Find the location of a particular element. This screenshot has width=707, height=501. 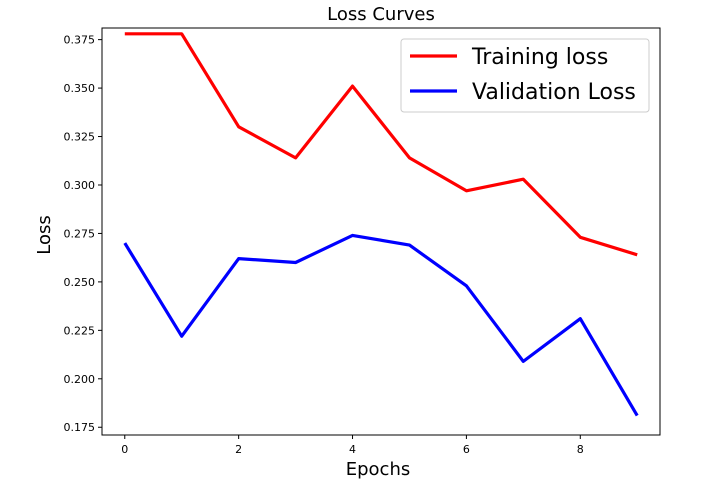

legend-label: Training loss is located at coordinates (539, 57).